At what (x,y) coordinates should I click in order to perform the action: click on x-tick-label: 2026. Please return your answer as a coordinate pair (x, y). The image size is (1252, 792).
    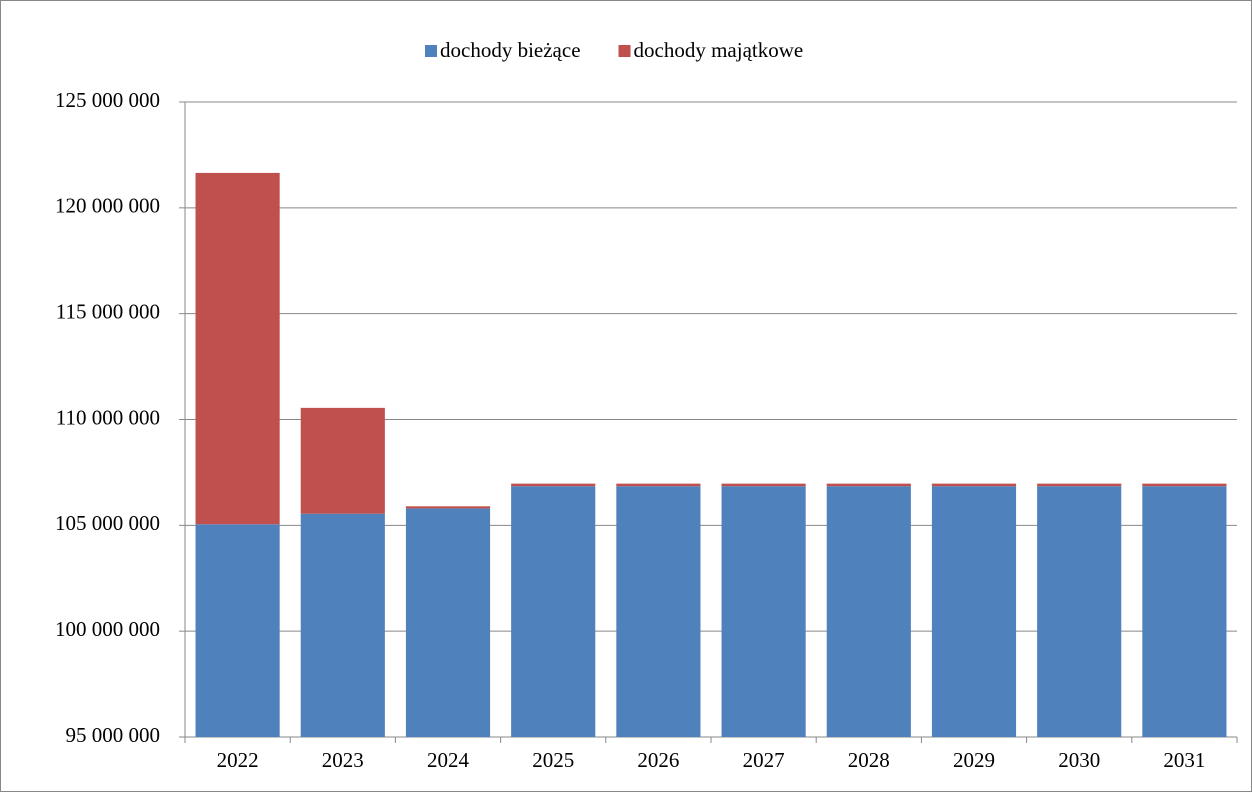
    Looking at the image, I should click on (658, 760).